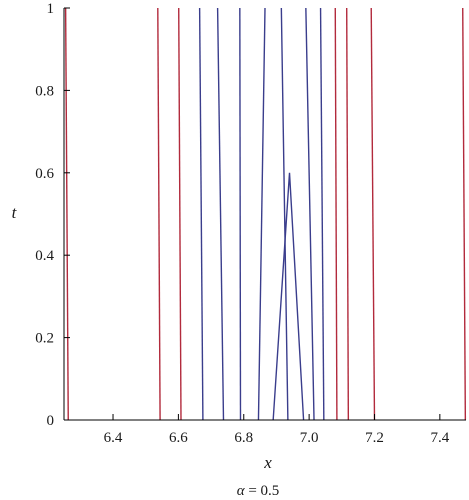 The image size is (469, 500). Describe the element at coordinates (44, 91) in the screenshot. I see `y-tick-label: 0.8` at that location.